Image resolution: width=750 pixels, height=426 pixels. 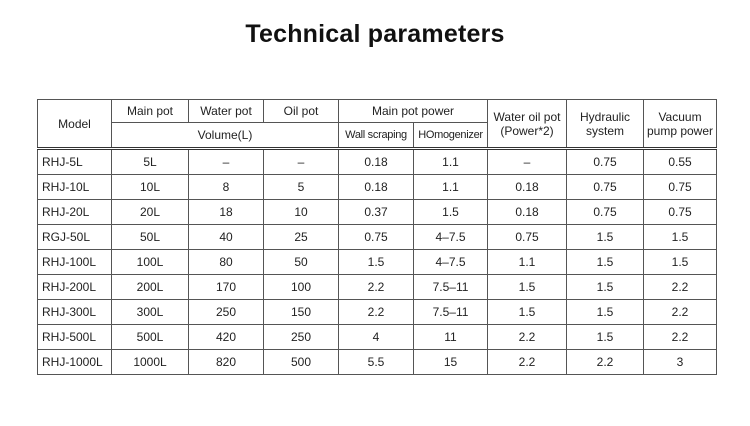 What do you see at coordinates (301, 312) in the screenshot?
I see `value-cell: 150` at bounding box center [301, 312].